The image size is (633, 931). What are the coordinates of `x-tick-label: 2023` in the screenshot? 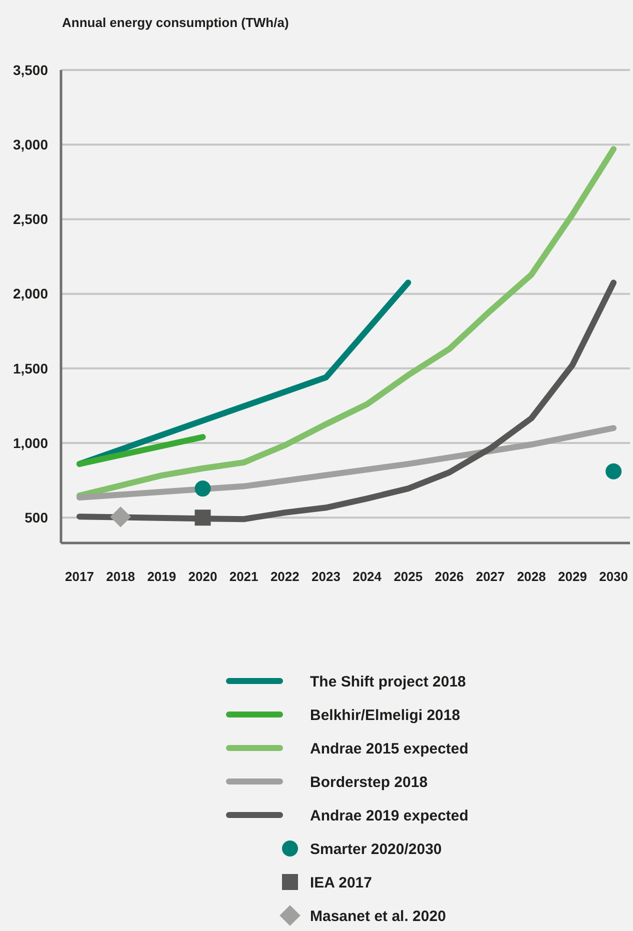 It's located at (326, 576).